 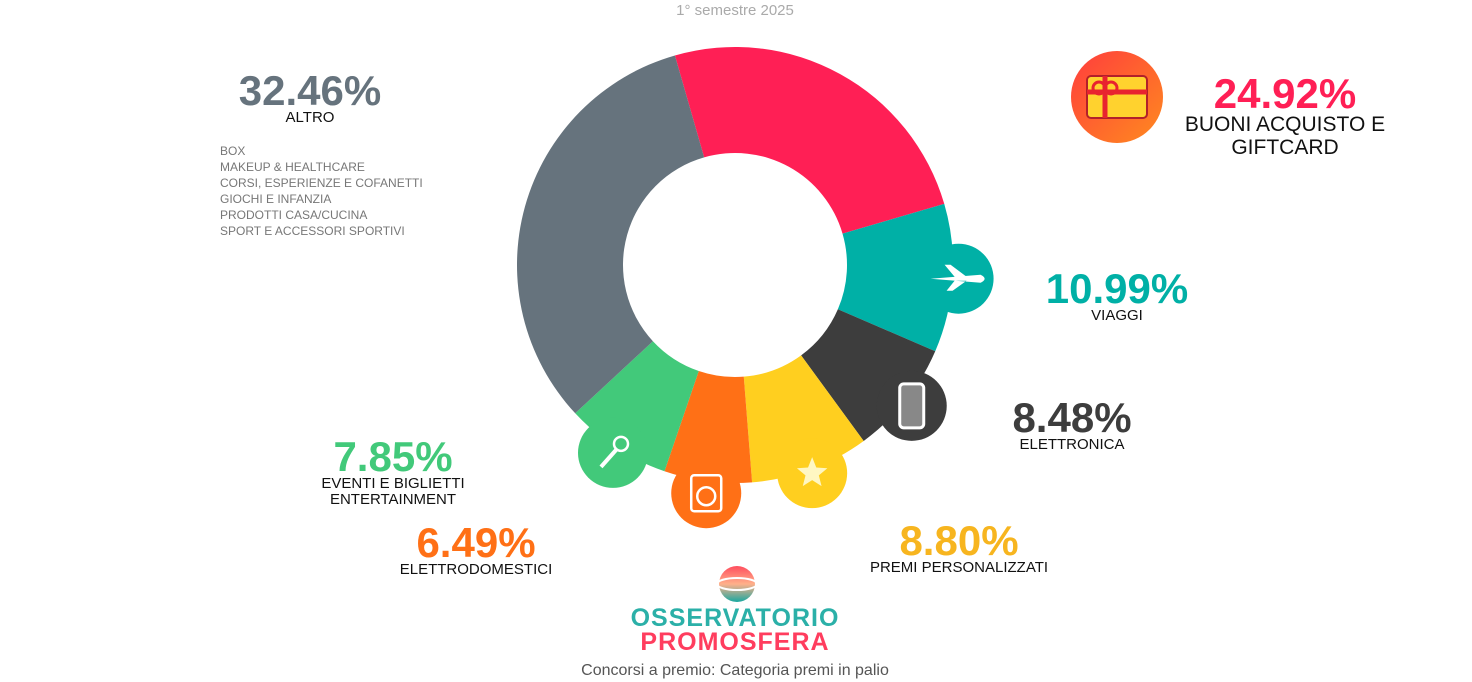 I want to click on washer-icon, so click(x=706, y=493).